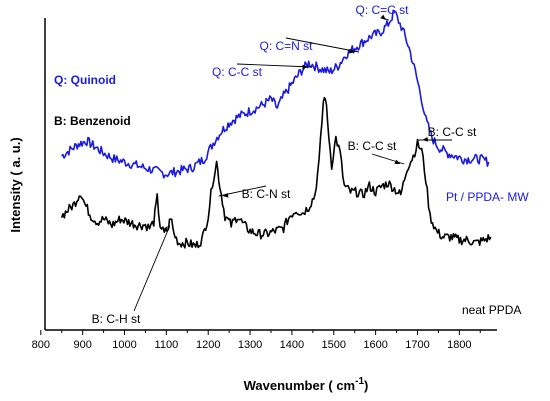 The image size is (550, 401). Describe the element at coordinates (124, 345) in the screenshot. I see `x-tick-label-1000: 1000` at that location.